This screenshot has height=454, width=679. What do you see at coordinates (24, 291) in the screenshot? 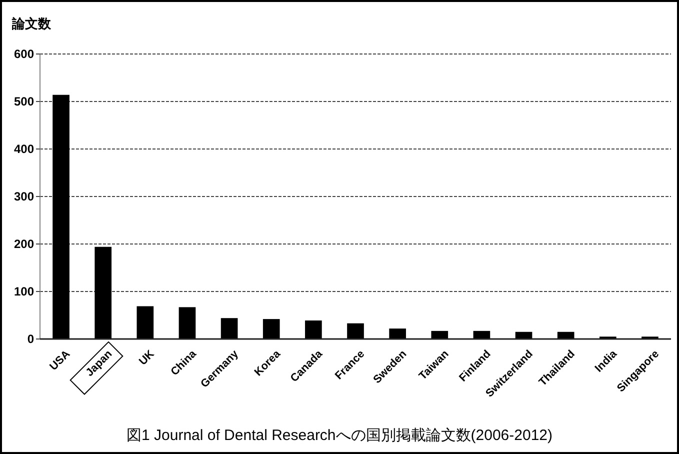
I see `y-tick-label: 100` at bounding box center [24, 291].